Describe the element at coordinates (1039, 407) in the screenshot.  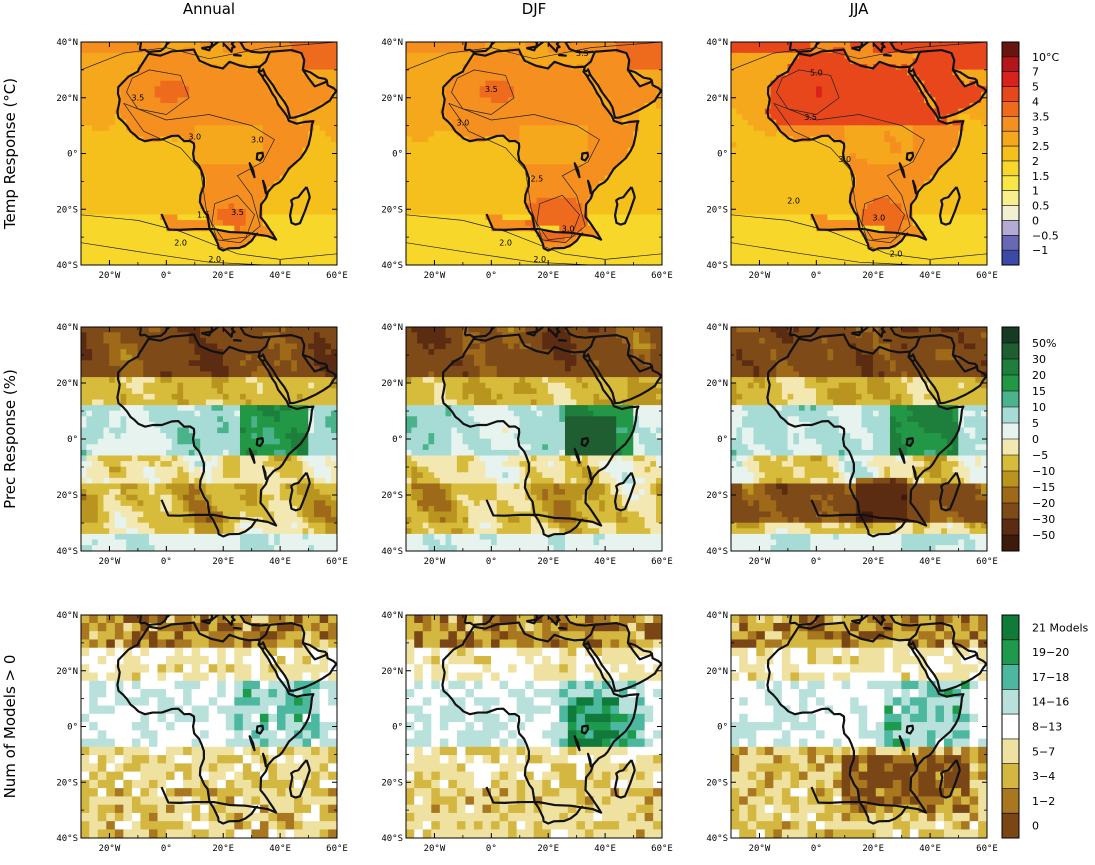
I see `legend-label: 10` at that location.